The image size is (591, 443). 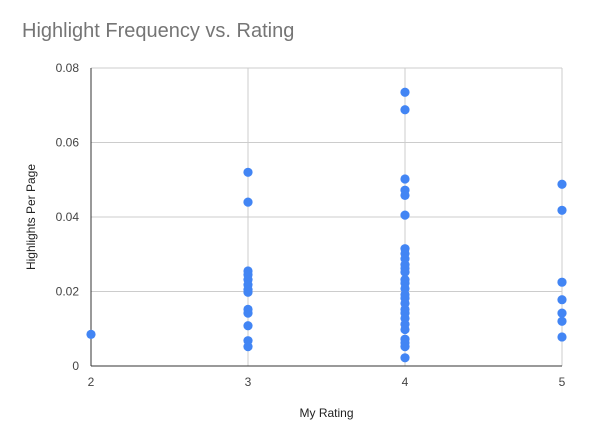 What do you see at coordinates (68, 143) in the screenshot?
I see `y-tick-label: 0.06` at bounding box center [68, 143].